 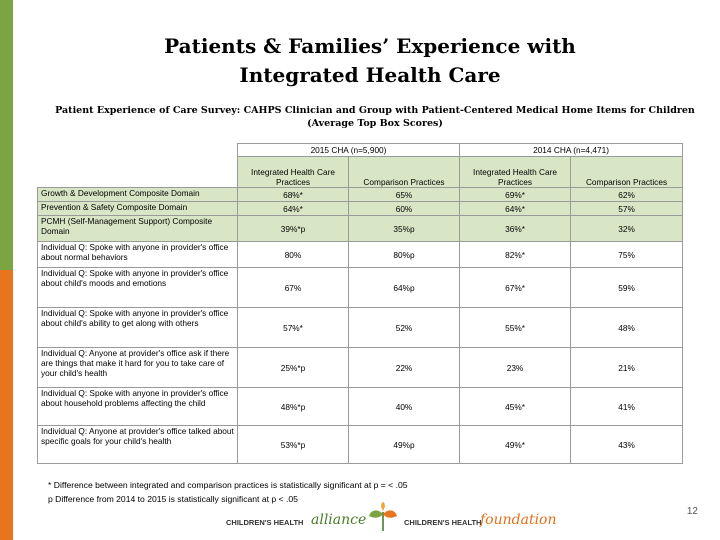 What do you see at coordinates (293, 406) in the screenshot?
I see `cell-value: 48%*p` at bounding box center [293, 406].